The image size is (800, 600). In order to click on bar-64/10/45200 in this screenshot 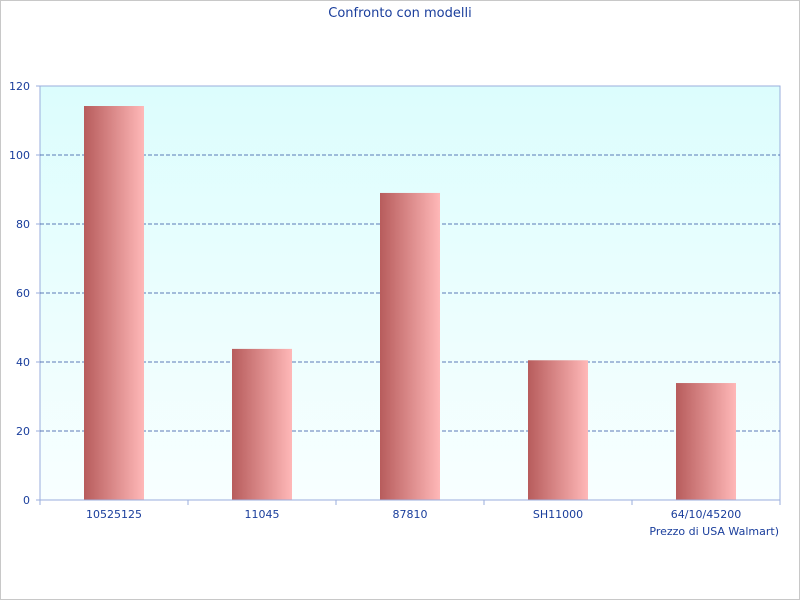, I will do `click(706, 441)`.